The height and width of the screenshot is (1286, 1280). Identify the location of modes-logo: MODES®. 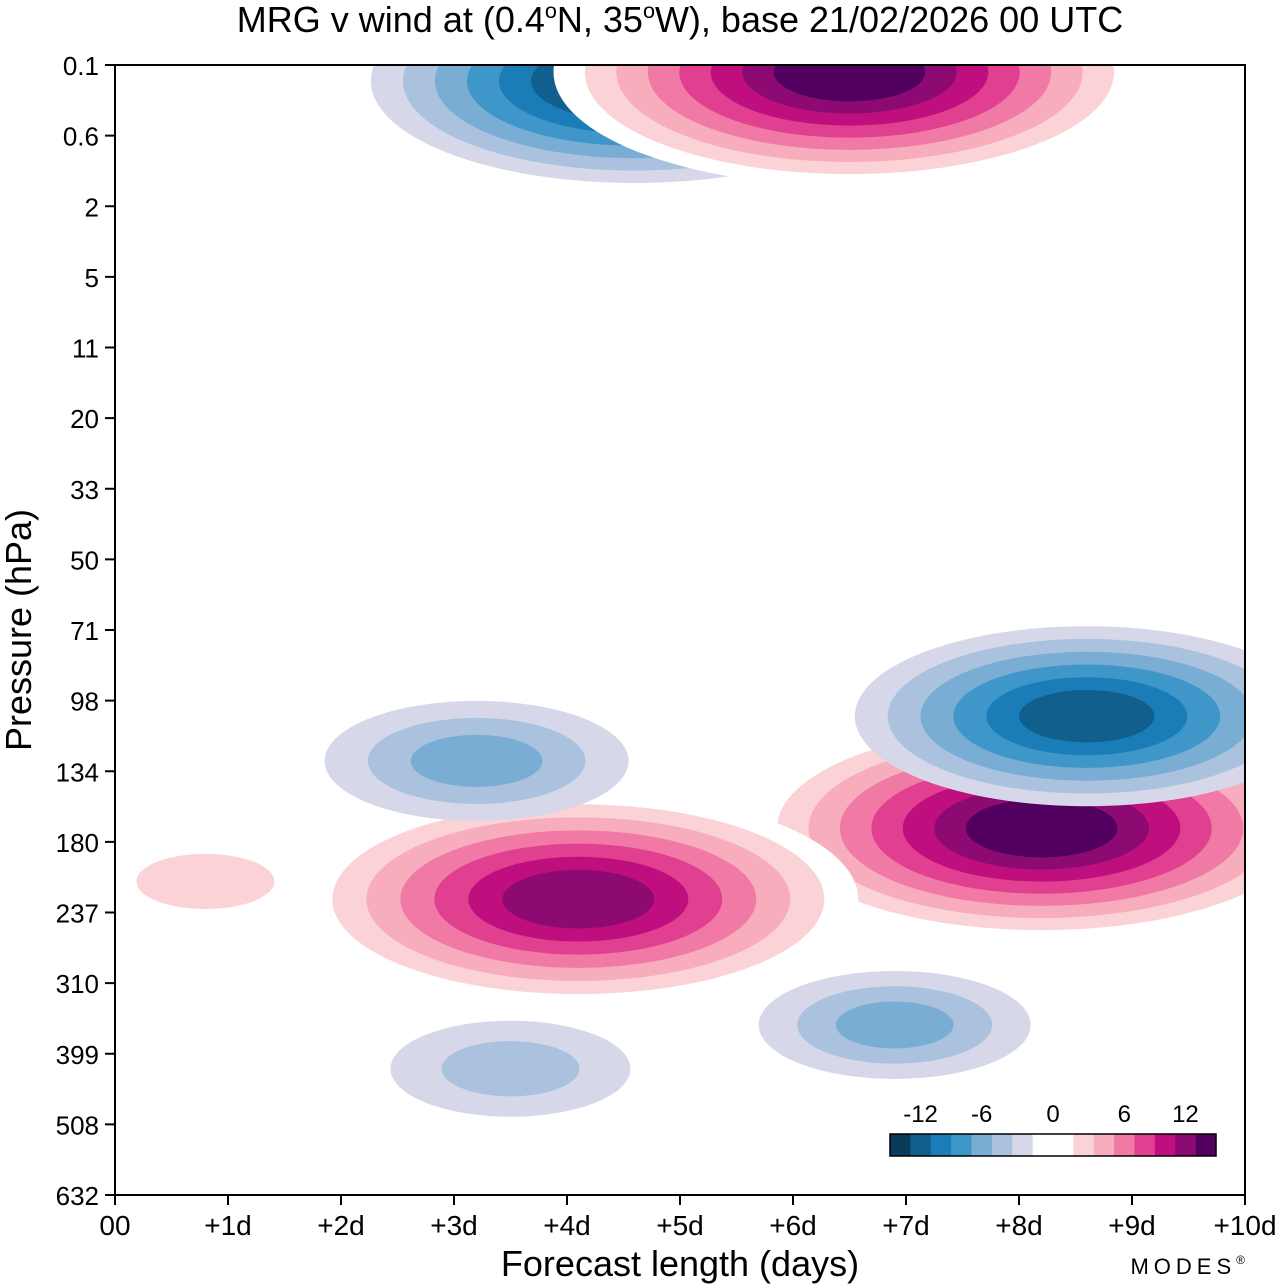
(1190, 1266).